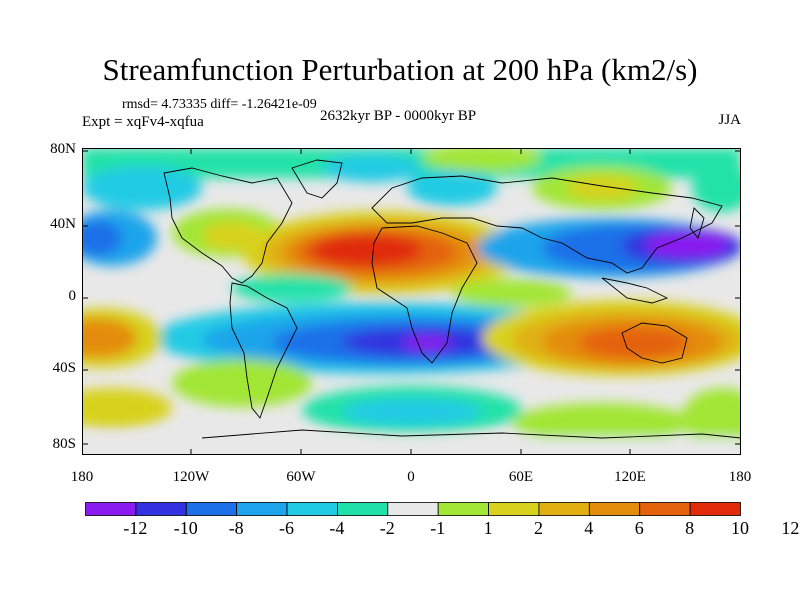 The width and height of the screenshot is (800, 600). What do you see at coordinates (82, 477) in the screenshot?
I see `lon-label-180w: 180` at bounding box center [82, 477].